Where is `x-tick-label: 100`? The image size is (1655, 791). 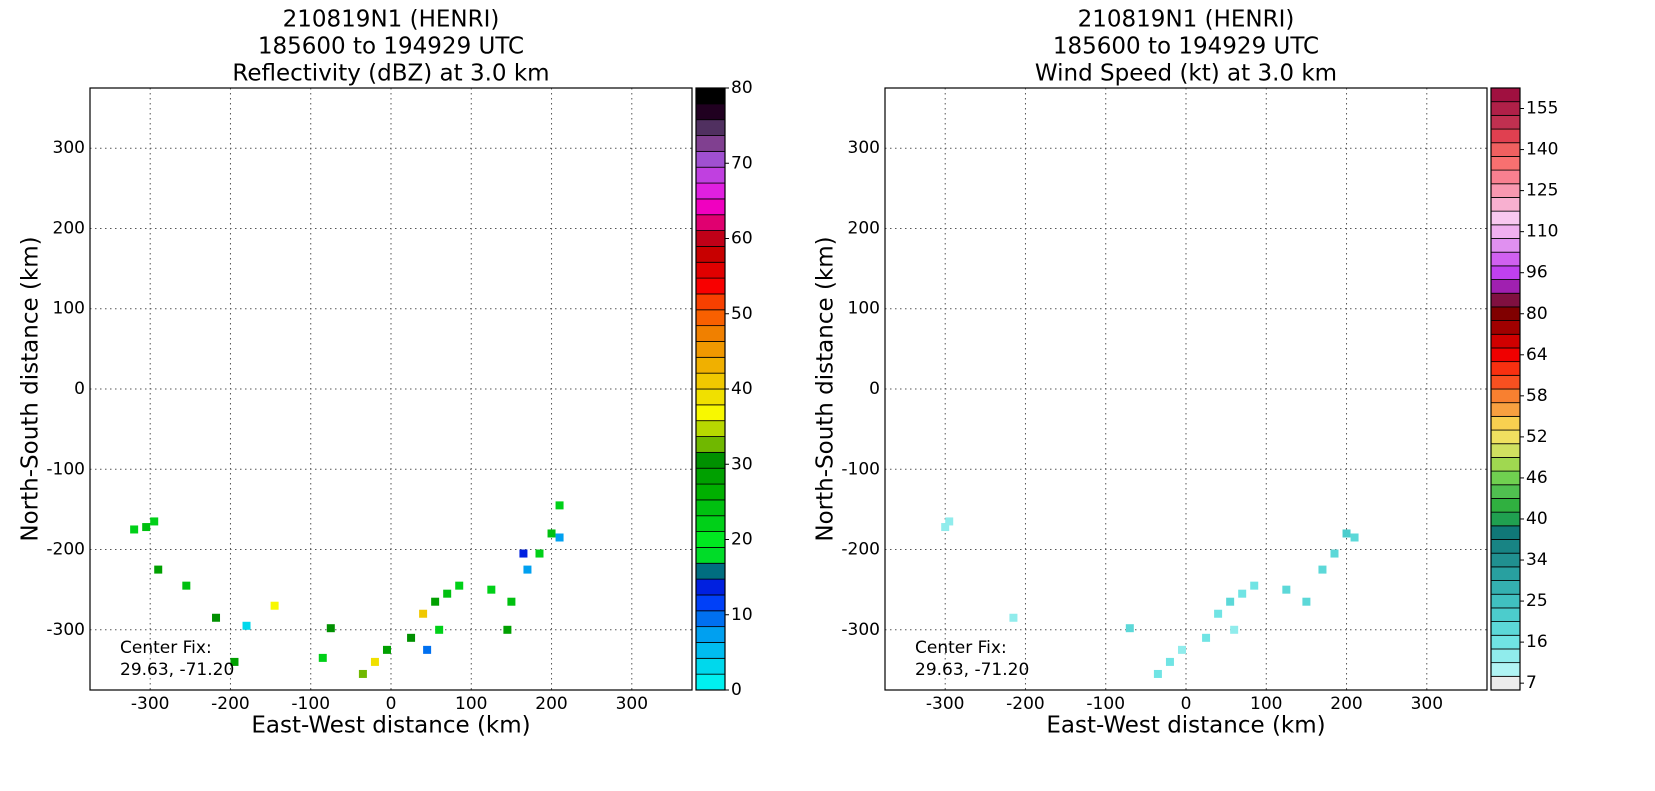
x-tick-label: 100 is located at coordinates (471, 704).